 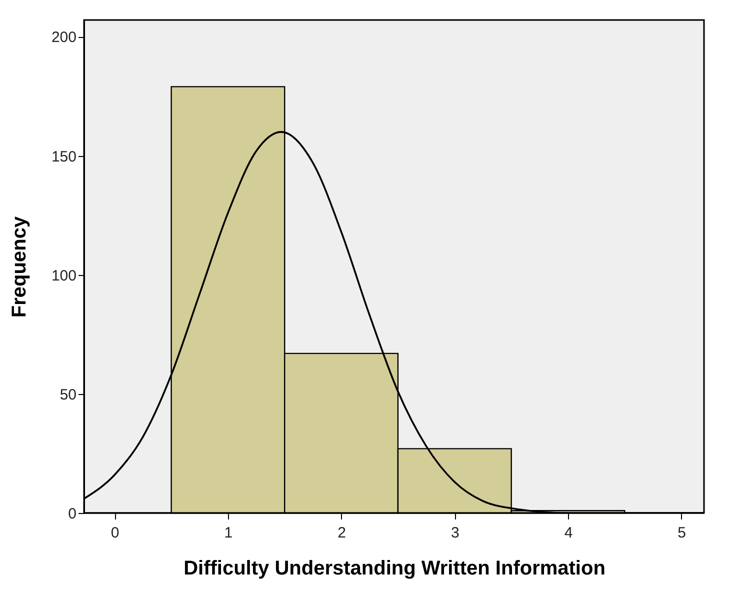 What do you see at coordinates (63, 275) in the screenshot?
I see `y-tick-label: 100` at bounding box center [63, 275].